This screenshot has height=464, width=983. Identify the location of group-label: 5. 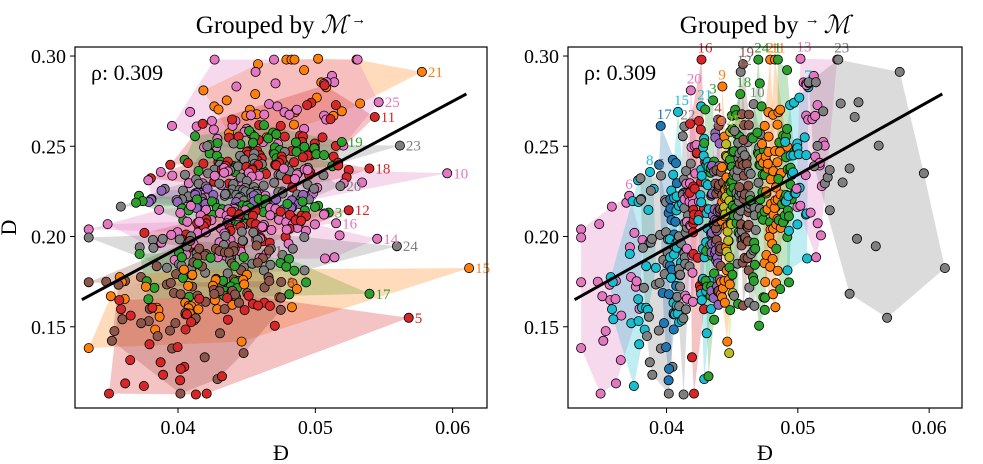
(661, 165).